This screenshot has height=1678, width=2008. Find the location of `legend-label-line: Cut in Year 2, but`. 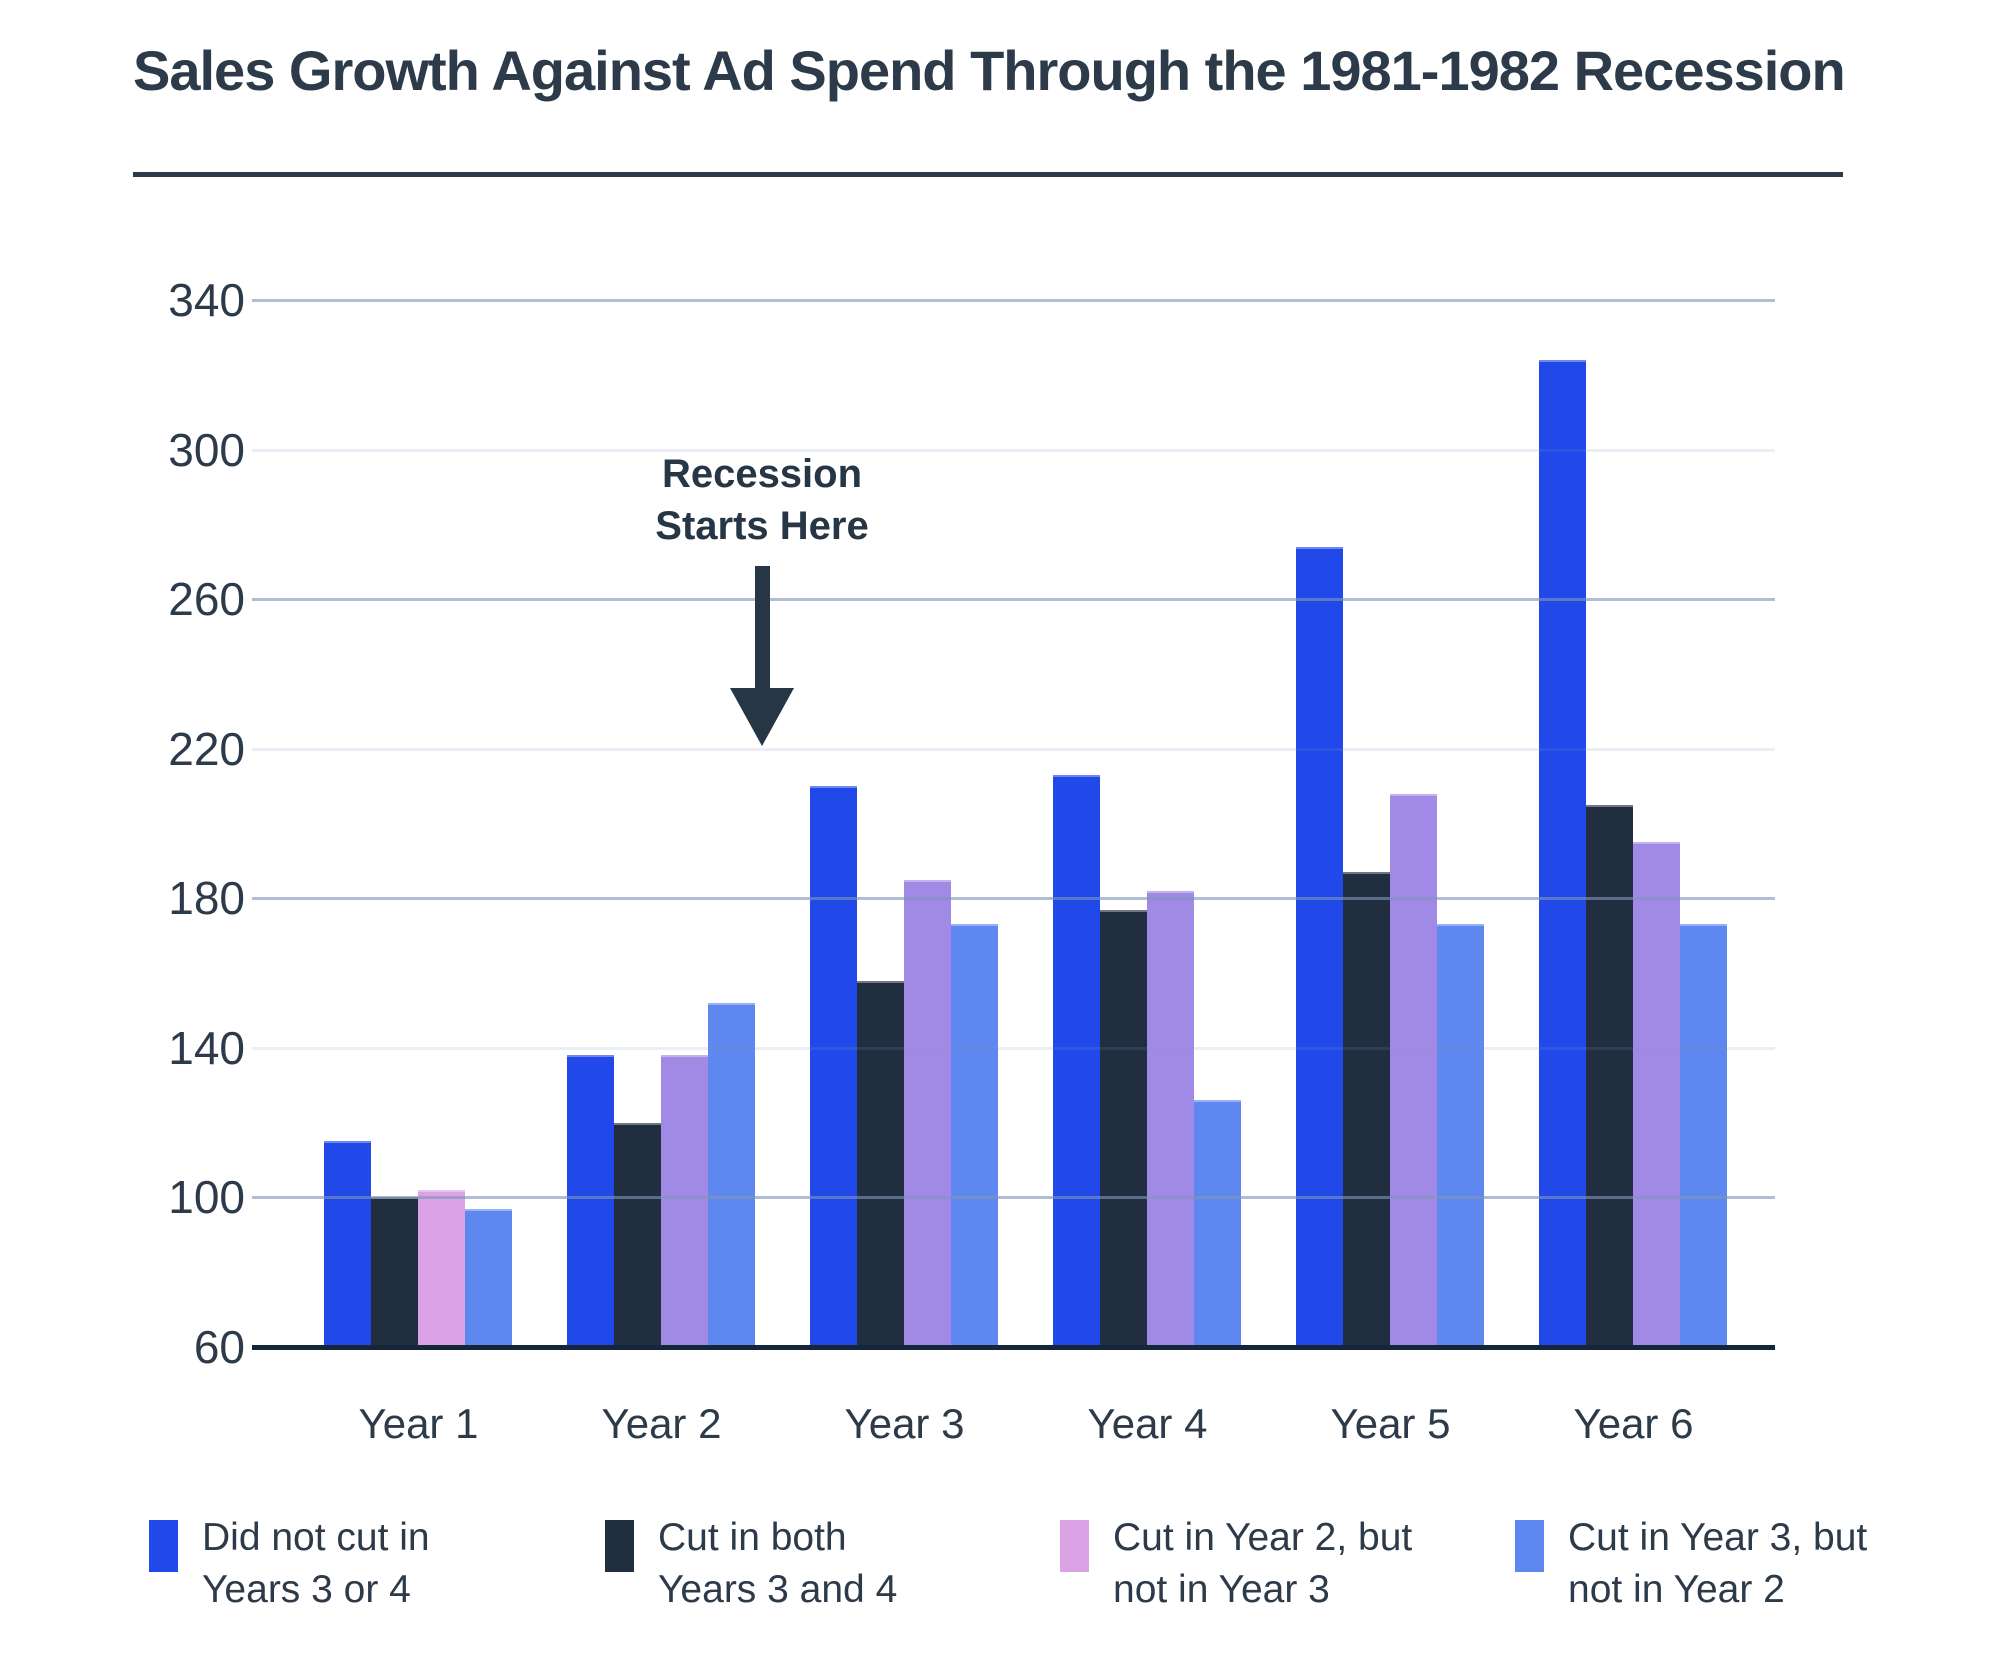

legend-label-line: Cut in Year 2, but is located at coordinates (1263, 1537).